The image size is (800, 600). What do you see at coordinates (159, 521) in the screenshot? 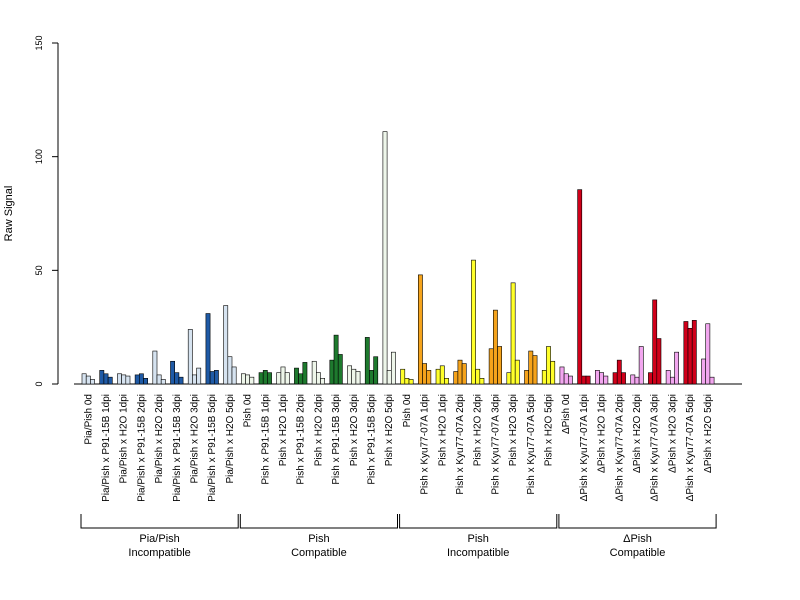
I see `group-bracket` at bounding box center [159, 521].